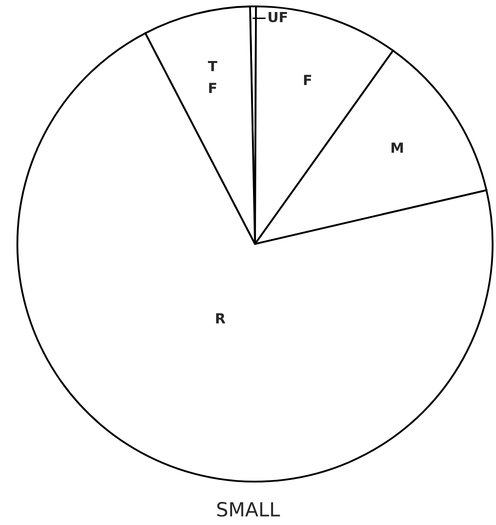 The height and width of the screenshot is (525, 496). What do you see at coordinates (221, 318) in the screenshot?
I see `slice-label: R` at bounding box center [221, 318].